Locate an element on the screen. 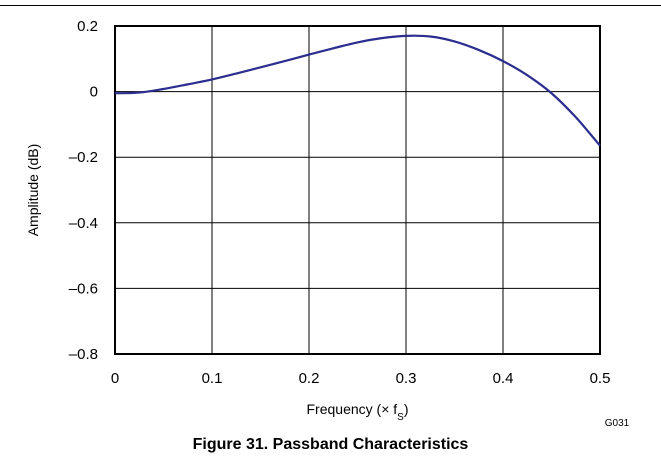  y-tick-labels: 0.2 0 –0.2 –0.4 –0.6 –0.8 is located at coordinates (83, 190).